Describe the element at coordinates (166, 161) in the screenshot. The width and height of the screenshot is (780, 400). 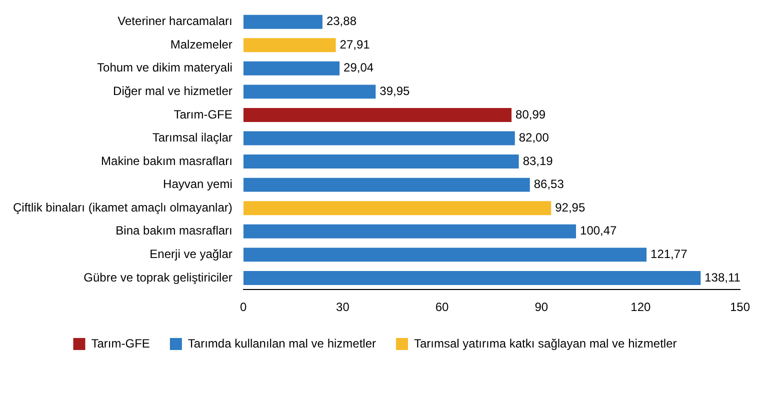
I see `y-tick-label: Makine bakım masrafları` at that location.